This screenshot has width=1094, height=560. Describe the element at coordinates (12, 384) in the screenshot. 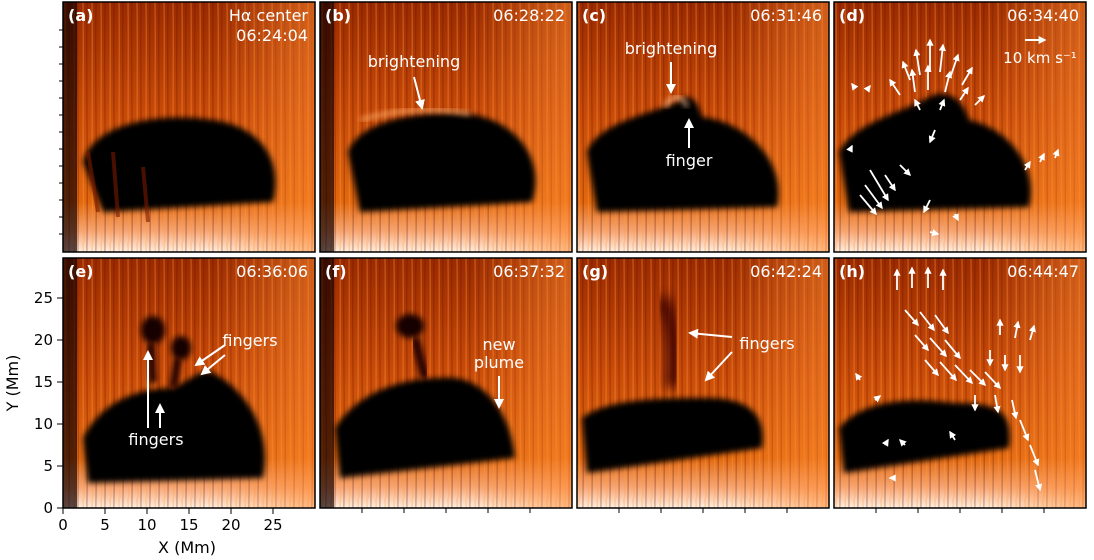

I see `y-axis-label: Y (Mm)` at that location.